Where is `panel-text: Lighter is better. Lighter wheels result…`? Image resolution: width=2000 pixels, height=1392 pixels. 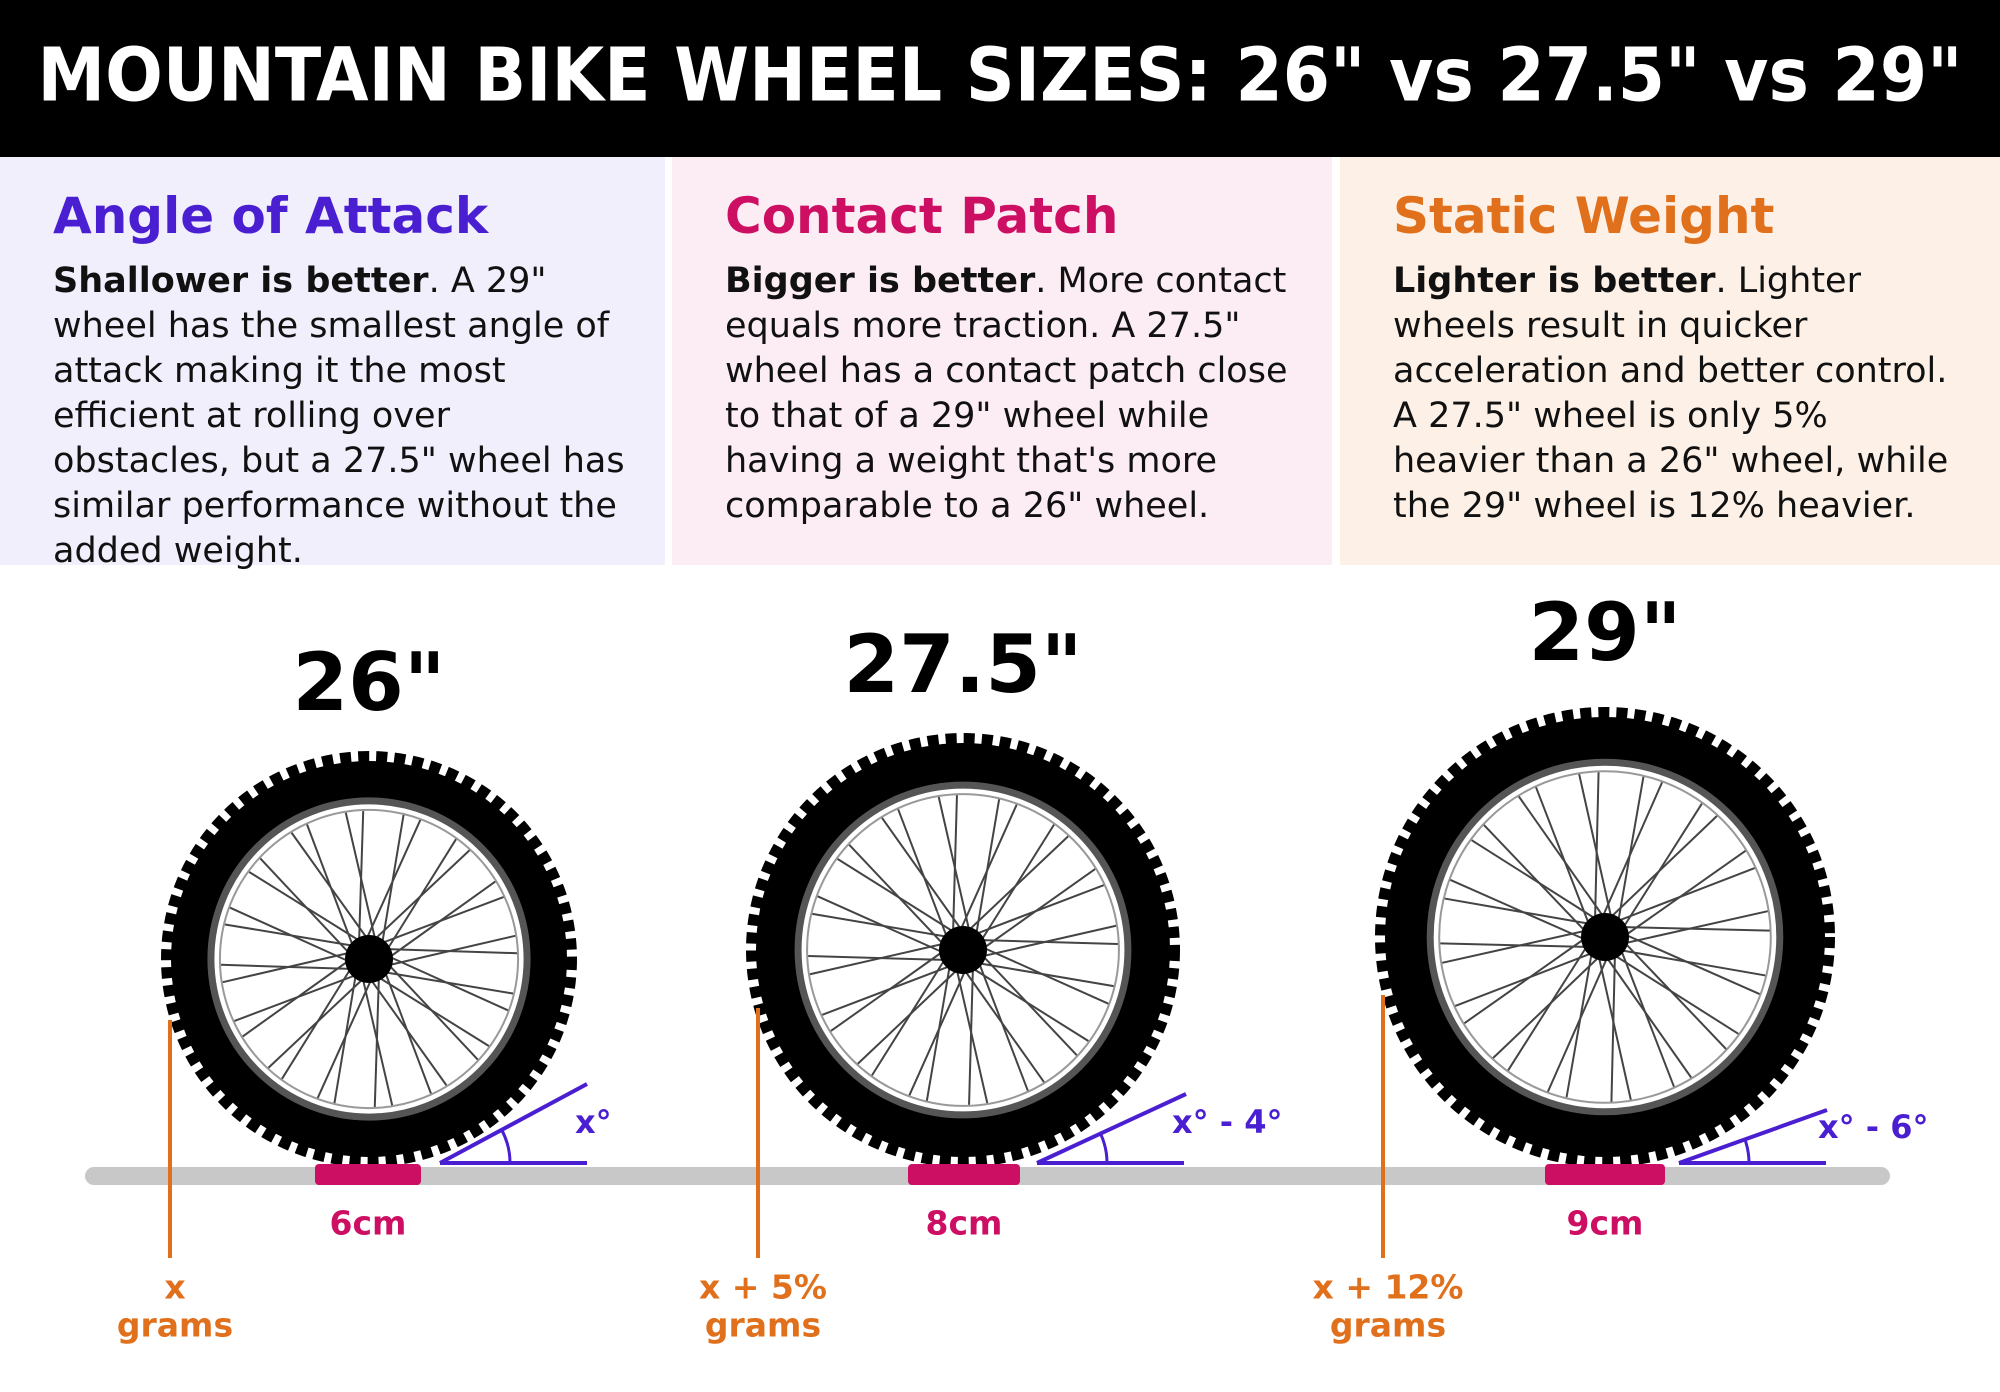
panel-text: Lighter is better. Lighter wheels result… is located at coordinates (1681, 394).